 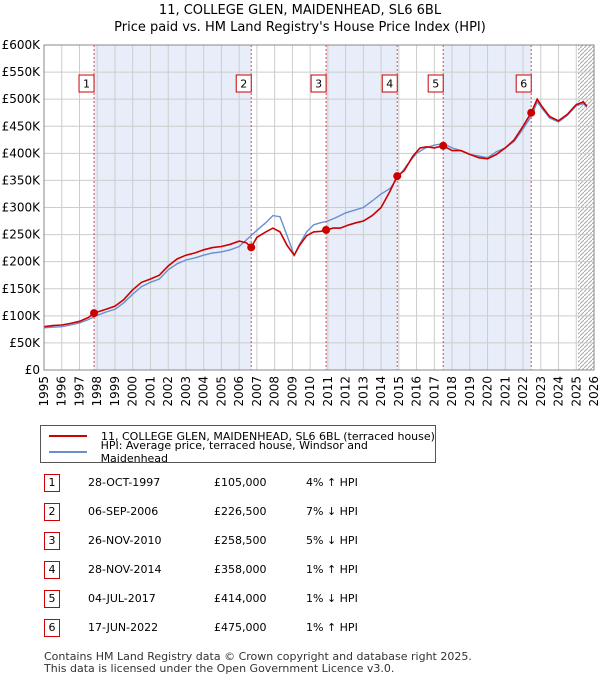 I want to click on transaction-hpi-diff: 5% ↓ HPI, so click(x=332, y=540).